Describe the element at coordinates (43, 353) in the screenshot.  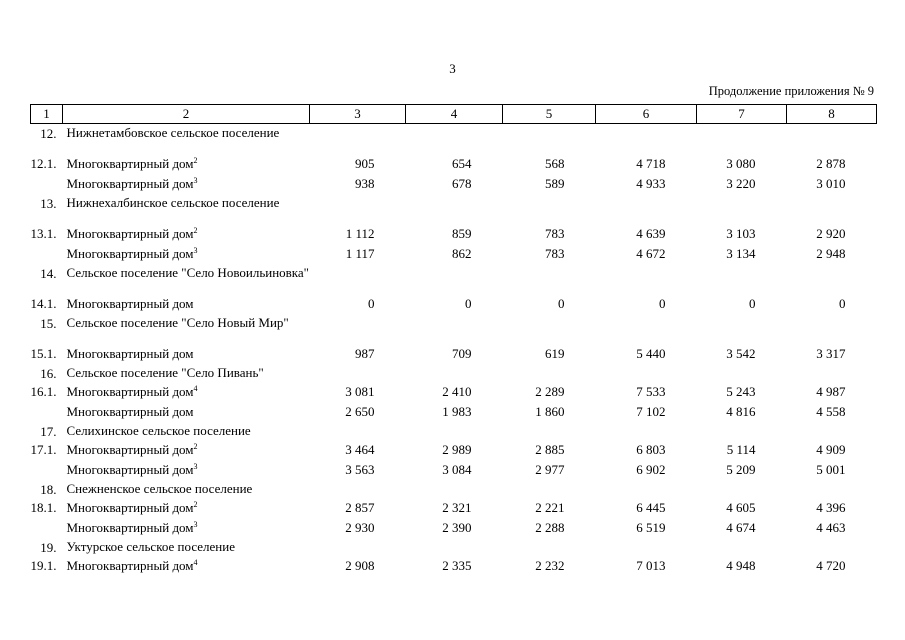
I see `item-number: 15.1.` at that location.